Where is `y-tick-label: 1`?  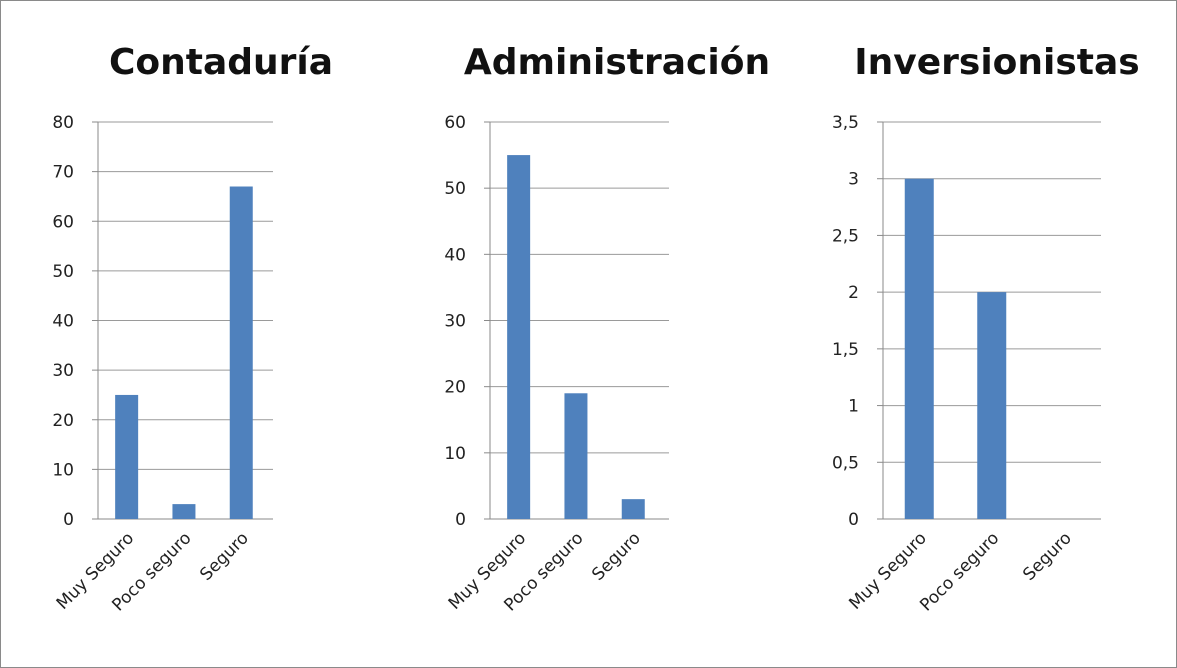
y-tick-label: 1 is located at coordinates (853, 407).